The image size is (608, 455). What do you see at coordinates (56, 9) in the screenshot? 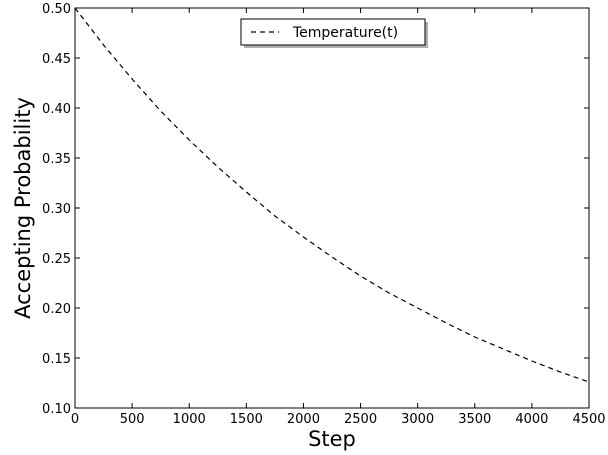
I see `y-tick-label: 0.50` at bounding box center [56, 9].